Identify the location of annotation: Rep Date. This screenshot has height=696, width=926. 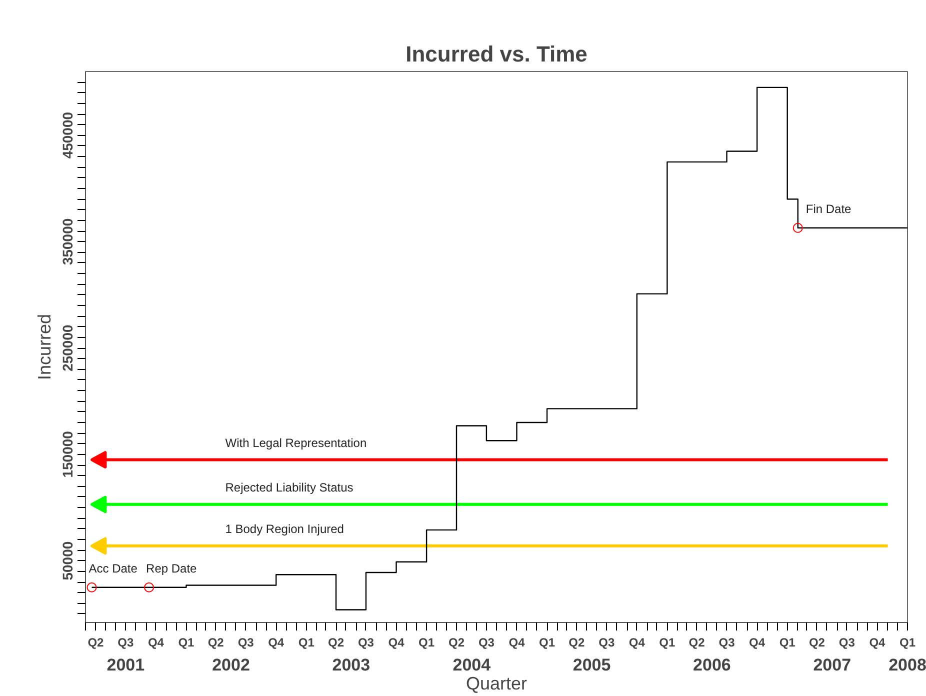
(172, 568).